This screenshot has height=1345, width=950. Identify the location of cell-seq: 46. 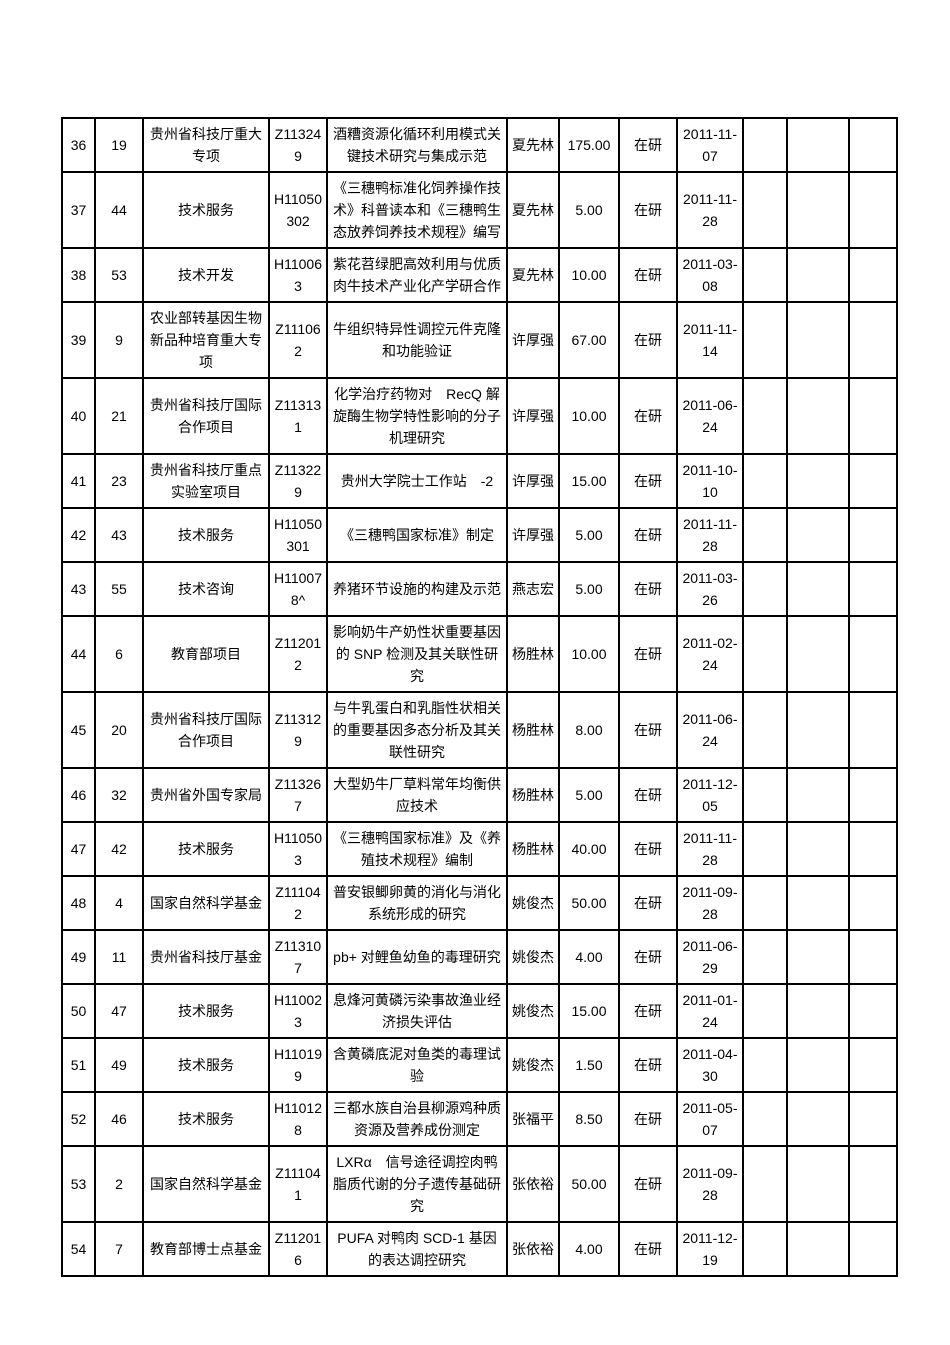
(119, 1119).